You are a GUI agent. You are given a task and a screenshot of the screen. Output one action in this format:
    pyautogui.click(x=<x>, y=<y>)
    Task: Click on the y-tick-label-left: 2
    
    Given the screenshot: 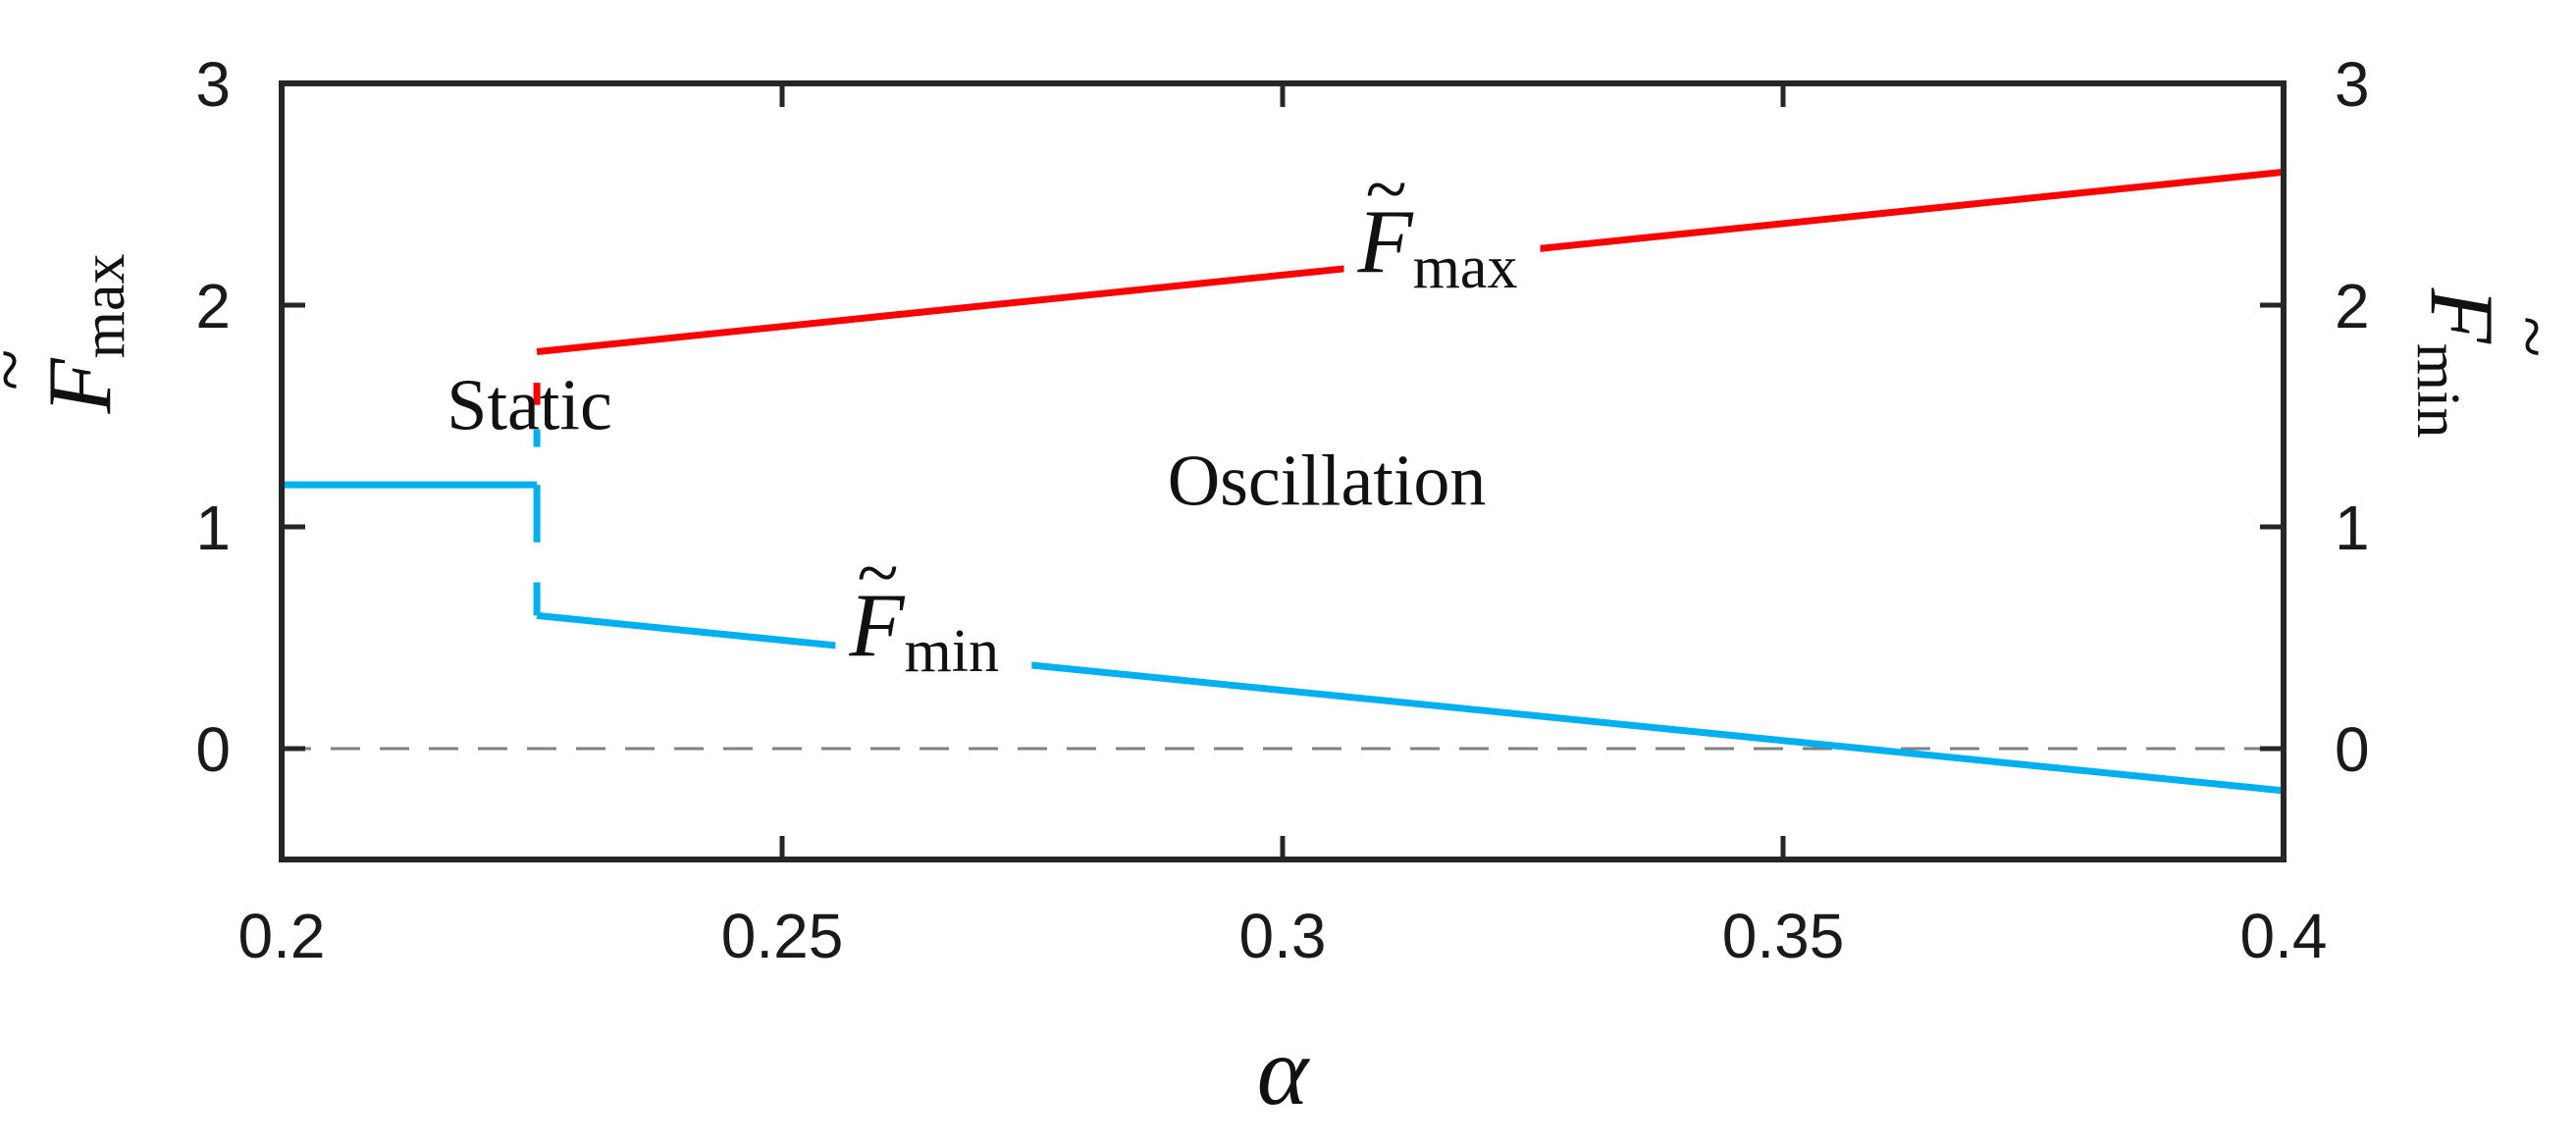 What is the action you would take?
    pyautogui.click(x=213, y=306)
    